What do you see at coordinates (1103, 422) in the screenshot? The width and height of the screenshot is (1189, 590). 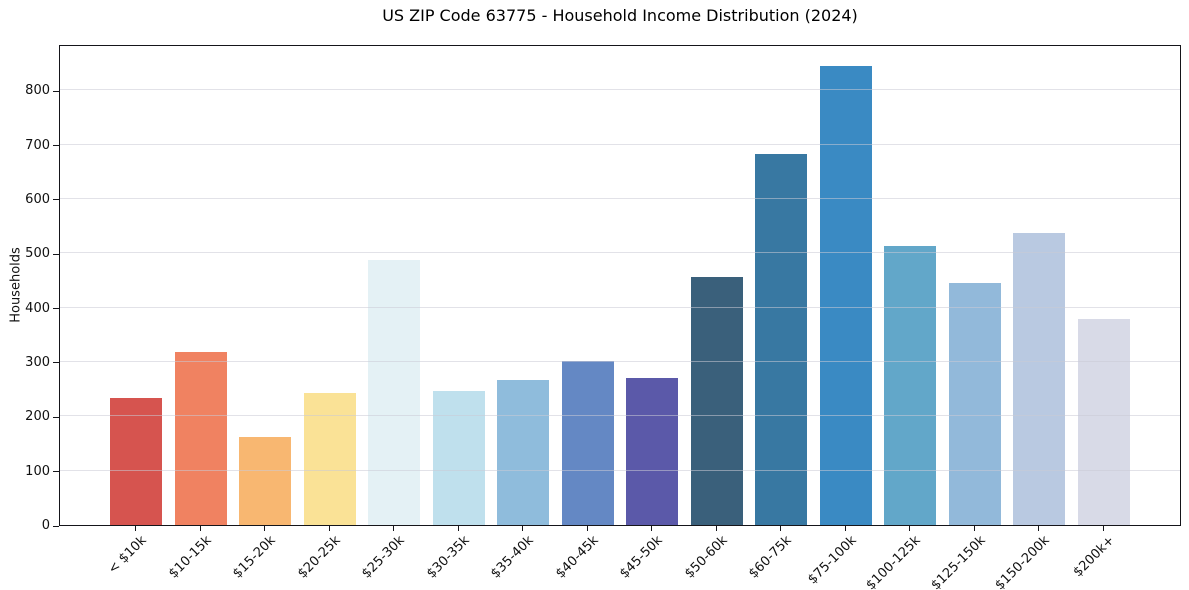 I see `bar-$200k+` at bounding box center [1103, 422].